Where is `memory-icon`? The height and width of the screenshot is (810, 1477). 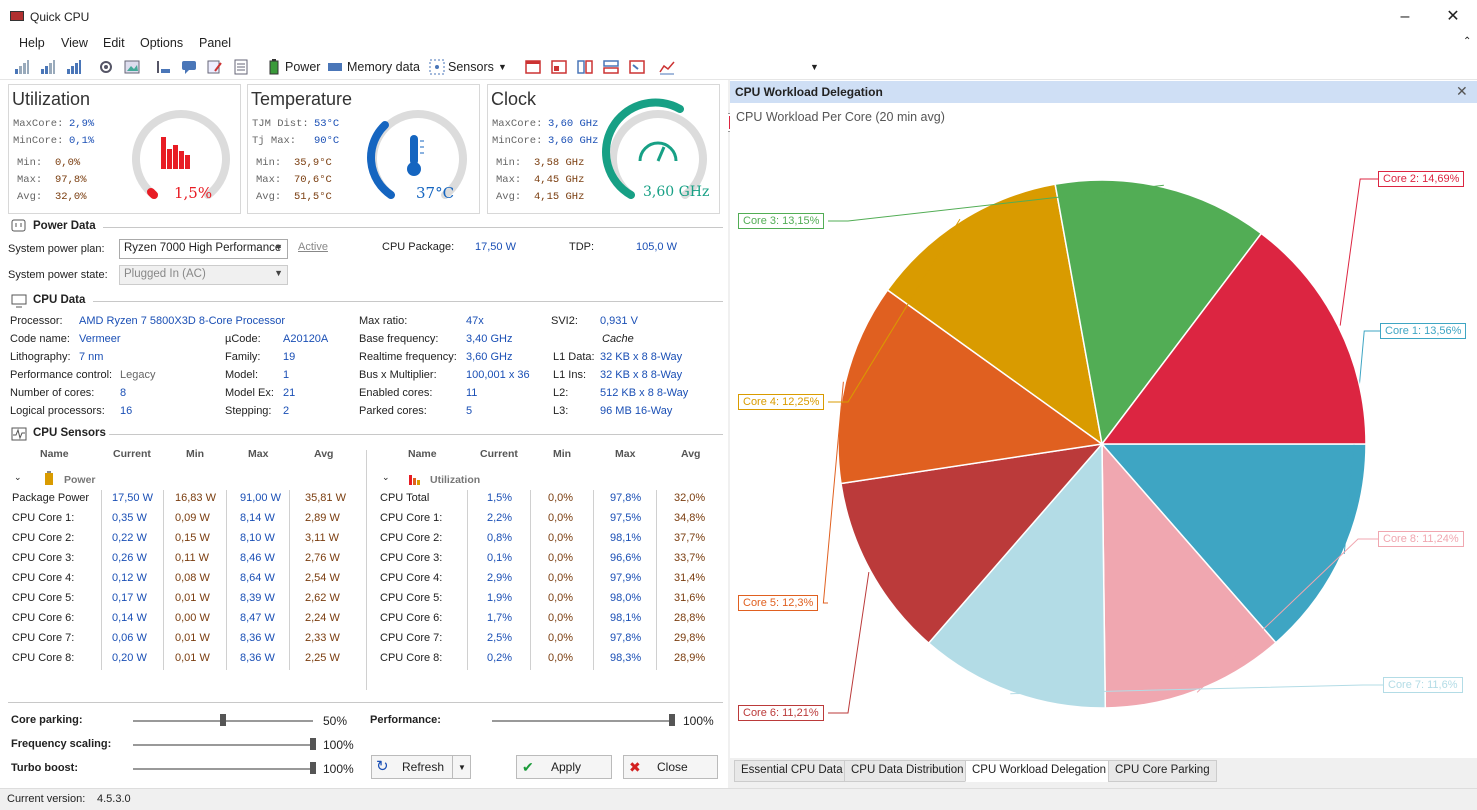 memory-icon is located at coordinates (335, 67).